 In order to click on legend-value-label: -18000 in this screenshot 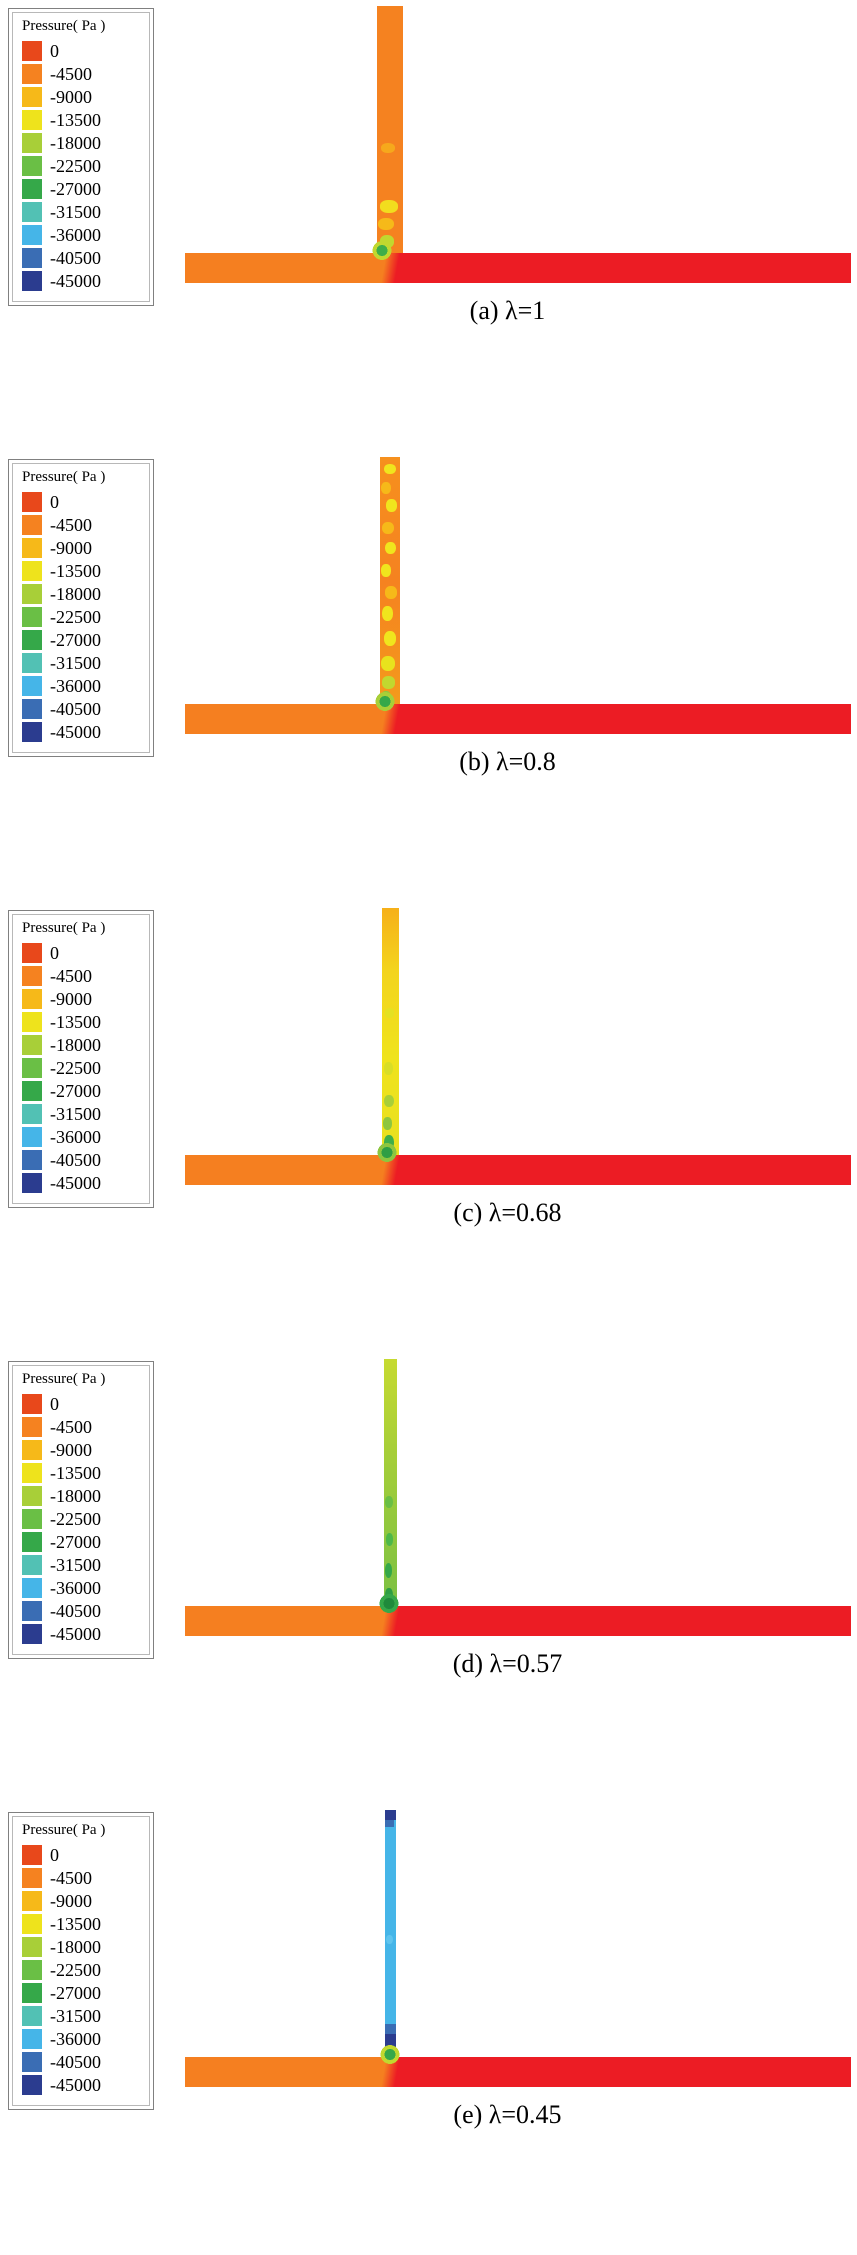, I will do `click(75, 1044)`.